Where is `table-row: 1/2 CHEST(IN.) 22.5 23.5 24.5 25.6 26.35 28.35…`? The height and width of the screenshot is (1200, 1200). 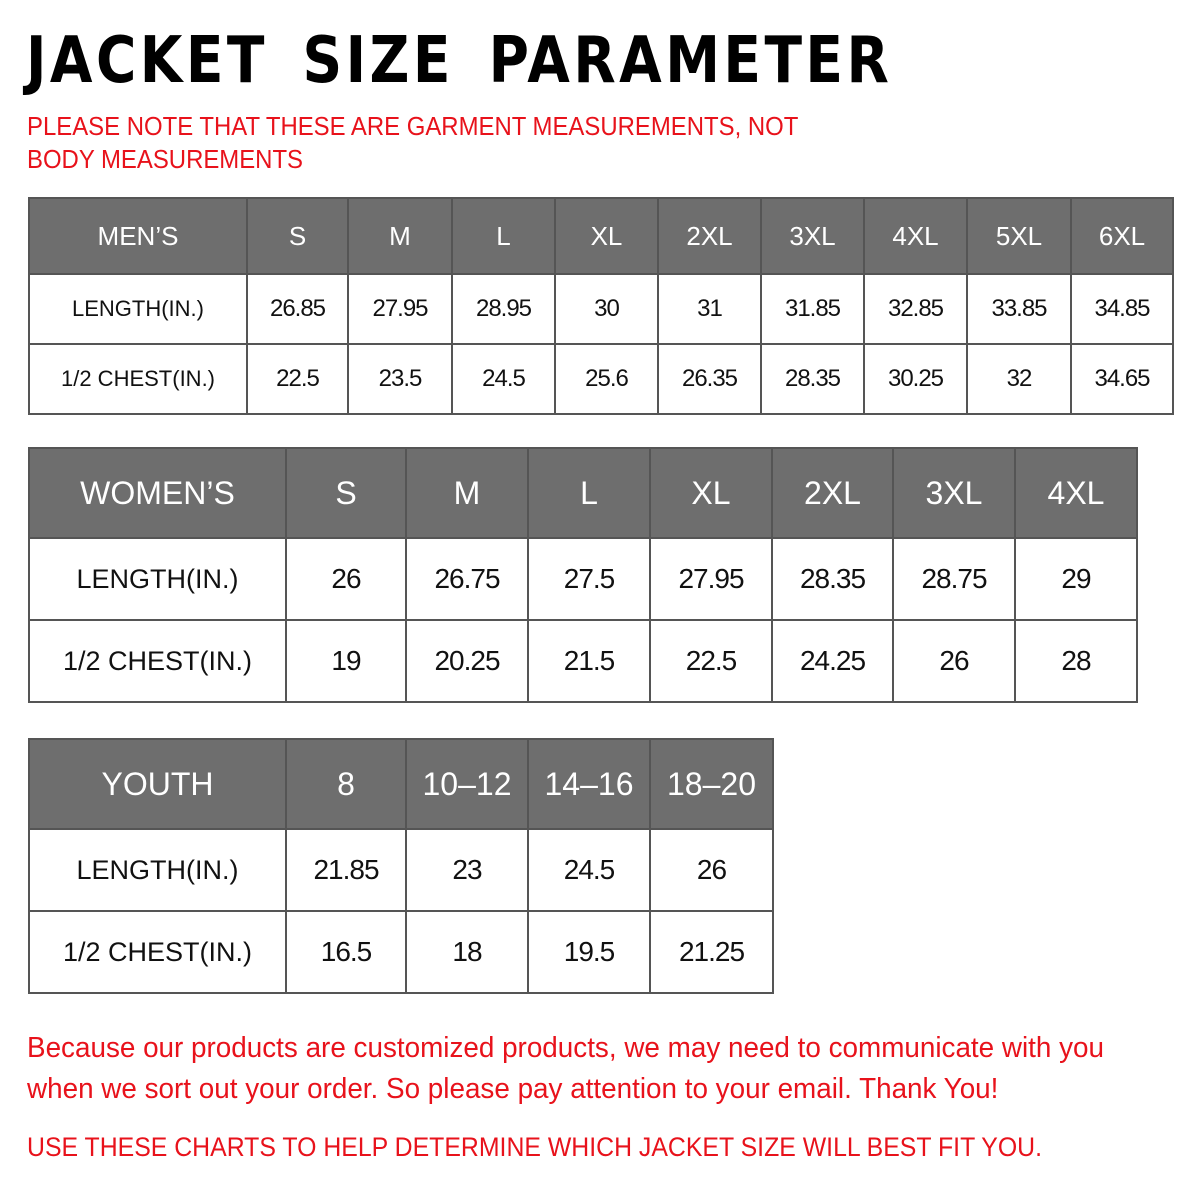
table-row: 1/2 CHEST(IN.) 22.5 23.5 24.5 25.6 26.35 28.35… is located at coordinates (601, 379).